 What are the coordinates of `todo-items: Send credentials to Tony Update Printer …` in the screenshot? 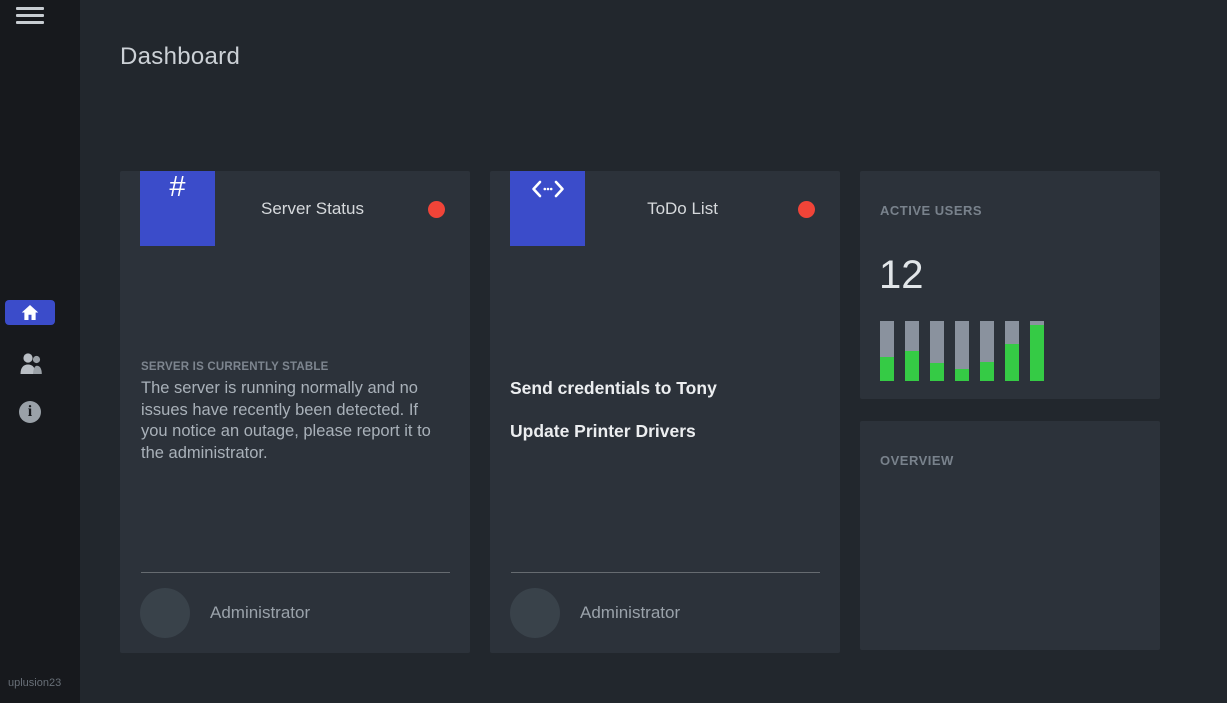 It's located at (665, 420).